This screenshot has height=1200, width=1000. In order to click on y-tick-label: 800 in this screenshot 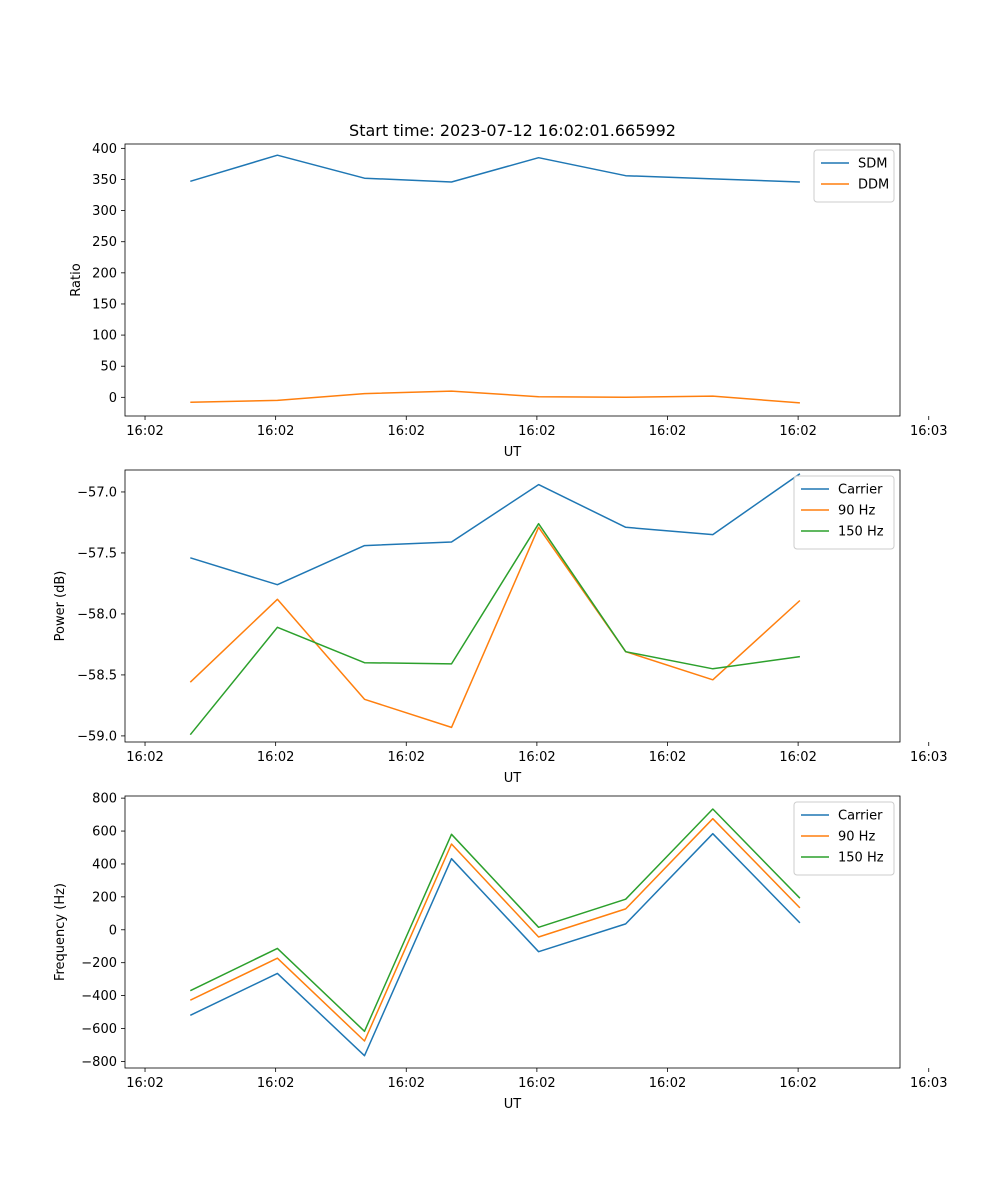, I will do `click(104, 799)`.